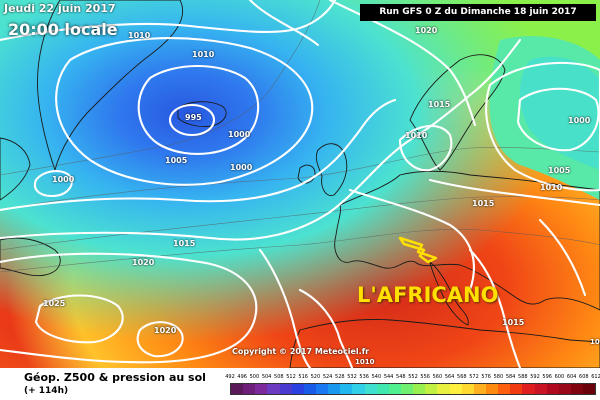 The image size is (600, 400). I want to click on color-scale-bar, so click(413, 389).